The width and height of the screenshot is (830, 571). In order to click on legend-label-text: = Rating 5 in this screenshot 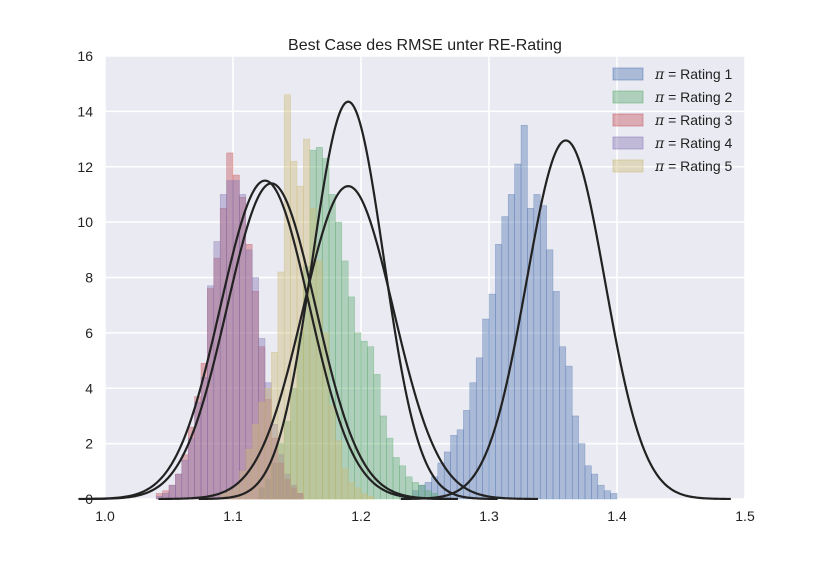, I will do `click(698, 166)`.